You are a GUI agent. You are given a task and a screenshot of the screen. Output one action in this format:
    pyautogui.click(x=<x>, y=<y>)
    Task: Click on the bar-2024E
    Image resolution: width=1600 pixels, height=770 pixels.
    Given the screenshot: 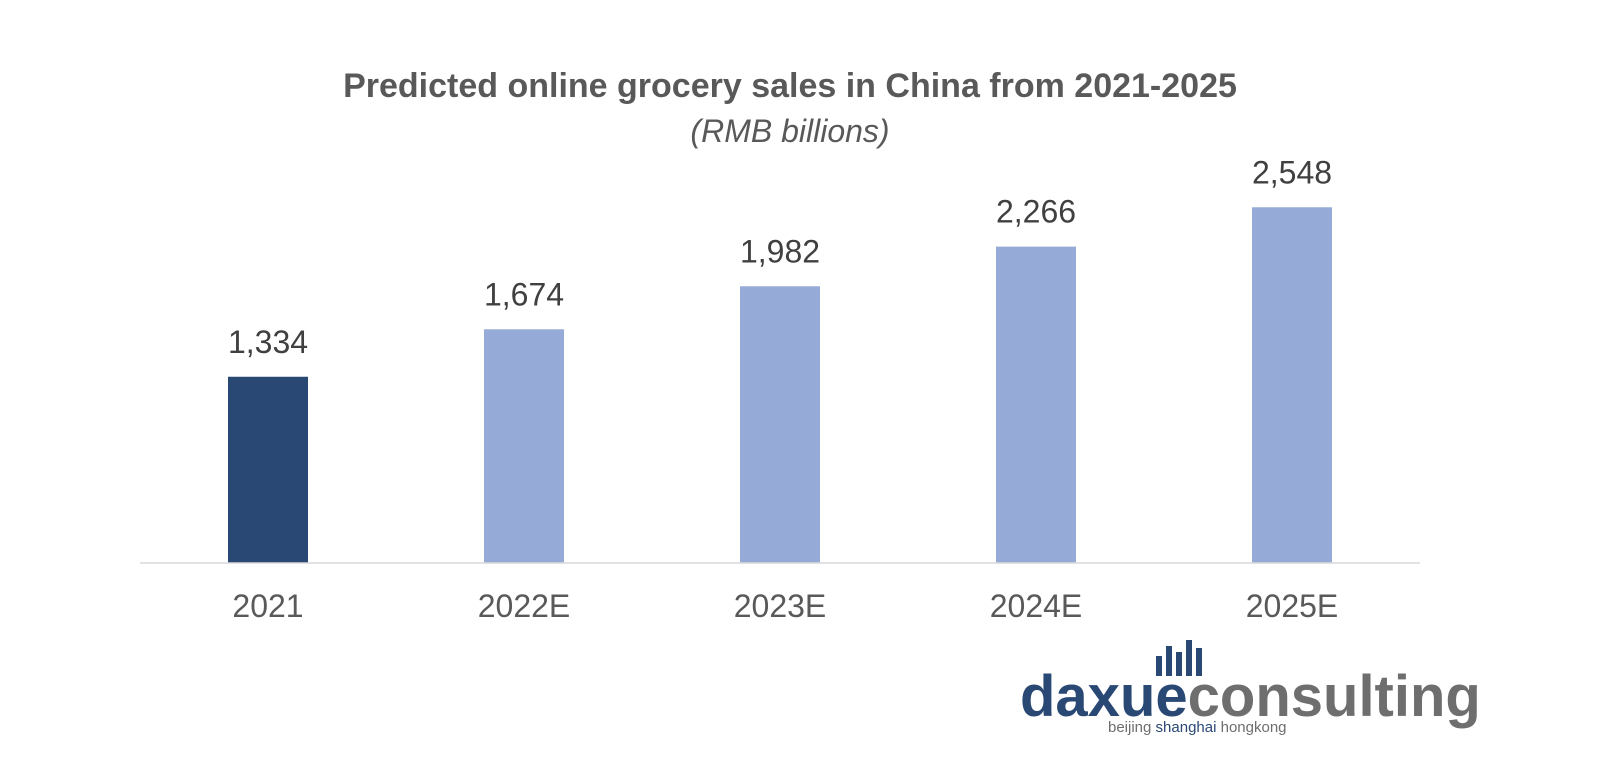 What is the action you would take?
    pyautogui.click(x=1036, y=405)
    